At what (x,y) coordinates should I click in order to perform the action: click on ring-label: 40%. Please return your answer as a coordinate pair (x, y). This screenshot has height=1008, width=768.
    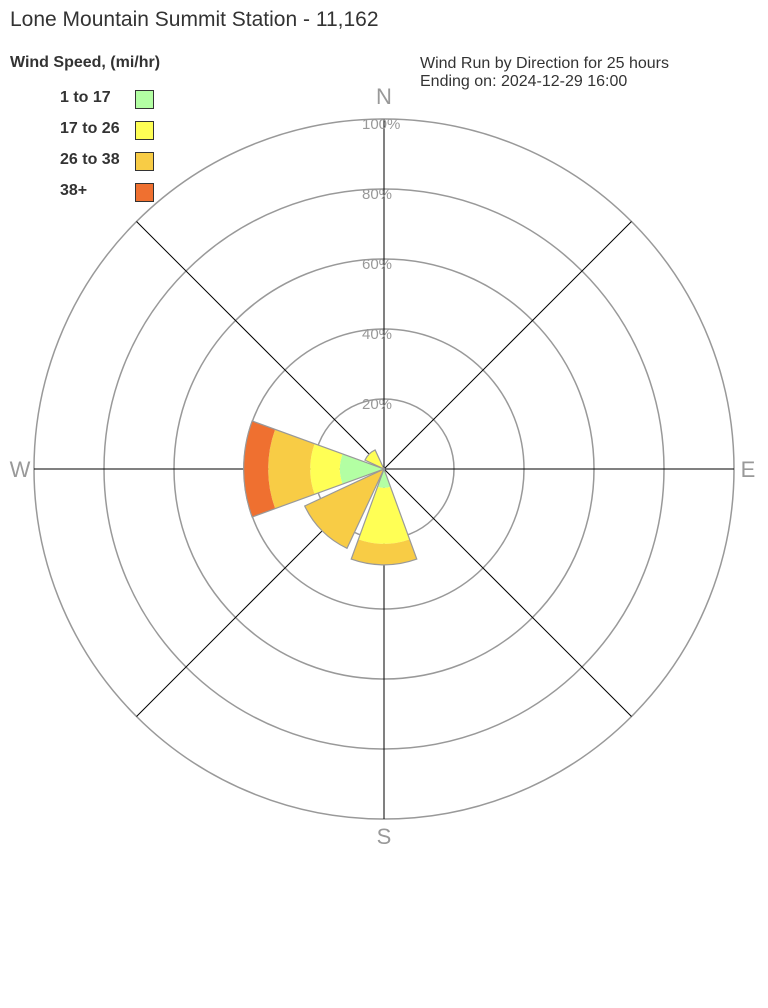
    Looking at the image, I should click on (377, 334).